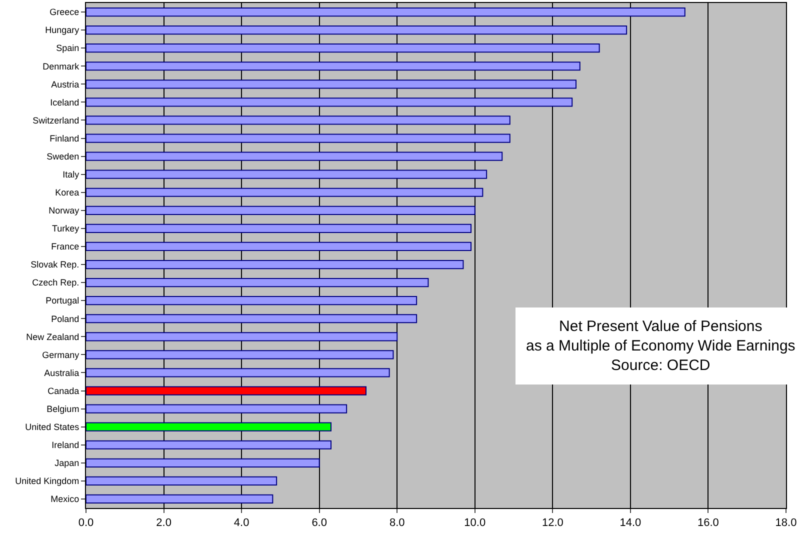  I want to click on x-tick-label: 18.0, so click(786, 523).